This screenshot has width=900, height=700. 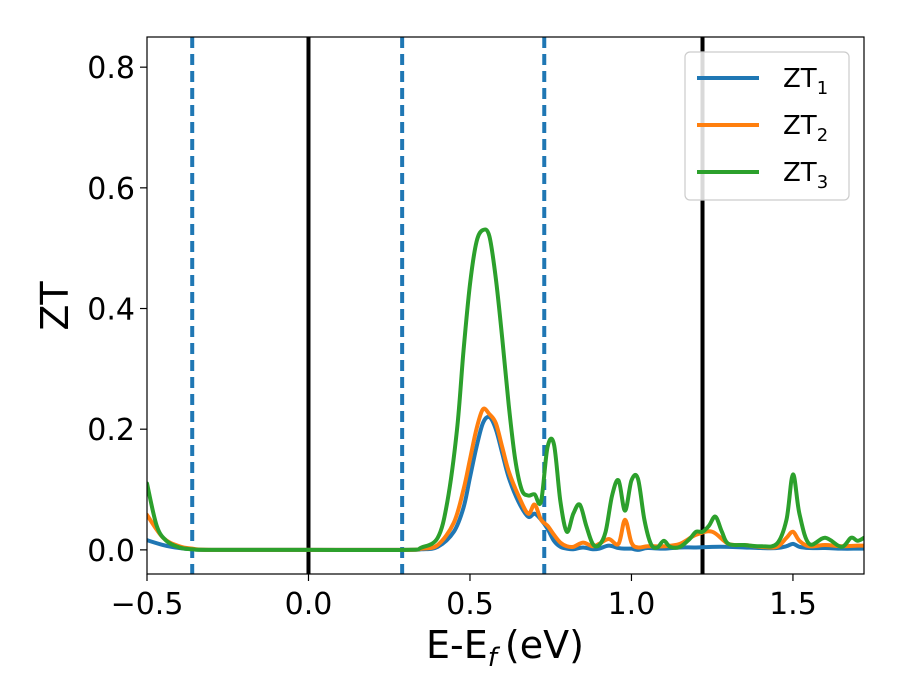 I want to click on legend-box, so click(x=767, y=126).